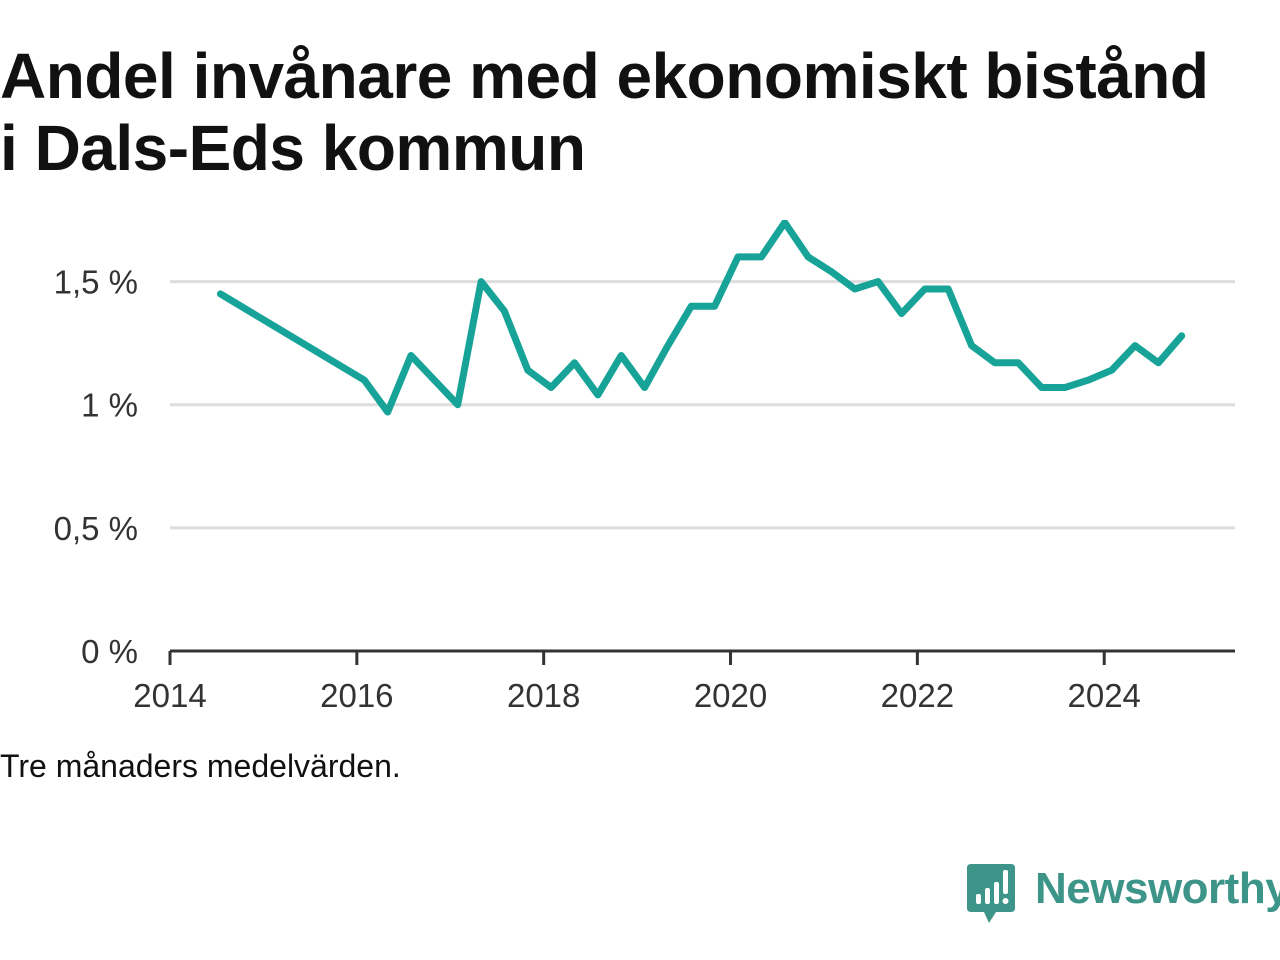 The image size is (1280, 960). I want to click on x-tick-label: 2024, so click(1103, 695).